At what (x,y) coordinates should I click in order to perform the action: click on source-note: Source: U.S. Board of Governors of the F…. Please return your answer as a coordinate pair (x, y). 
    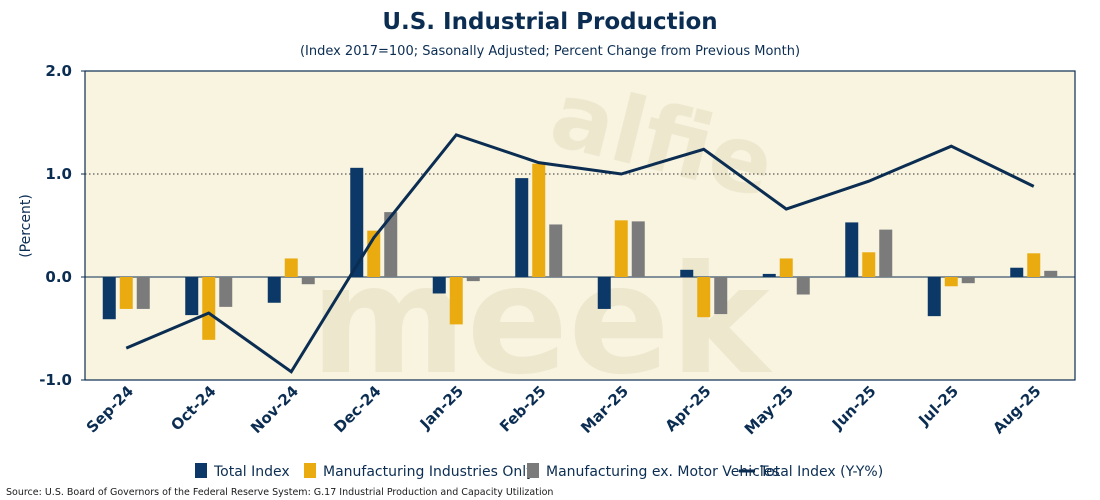
    Looking at the image, I should click on (279, 492).